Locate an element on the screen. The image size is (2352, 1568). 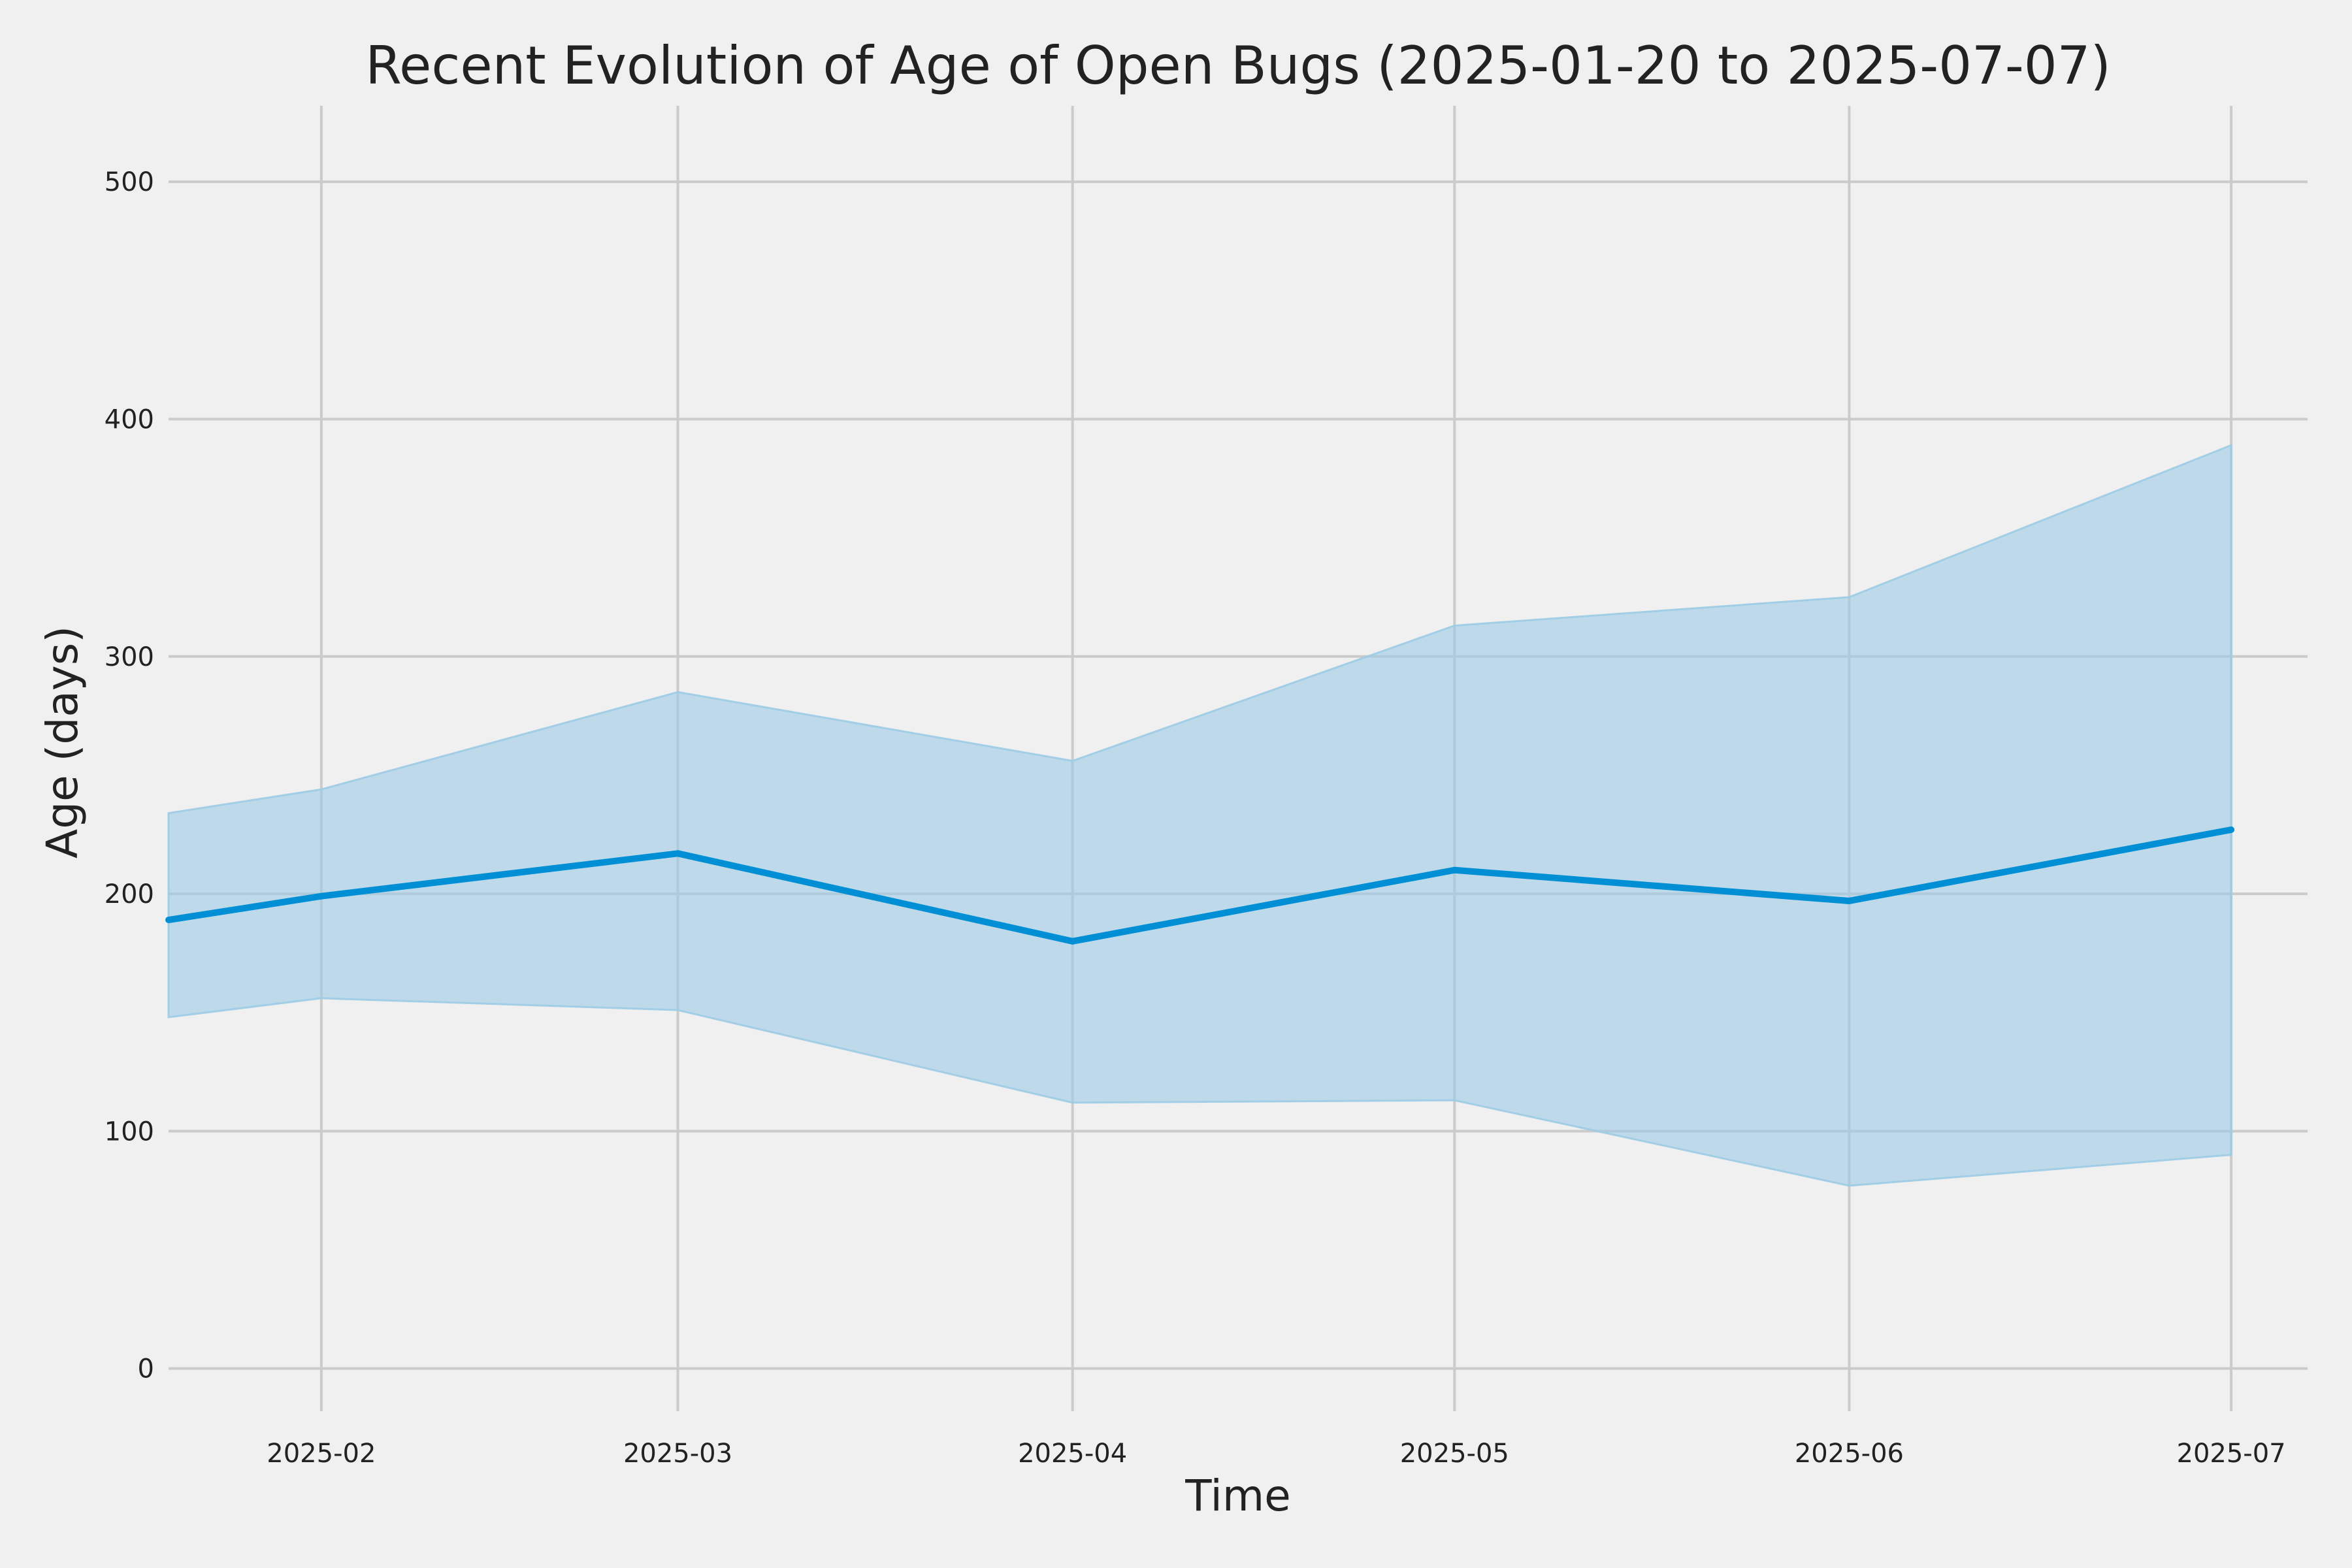
y-tick-label-0: 0 is located at coordinates (146, 1369).